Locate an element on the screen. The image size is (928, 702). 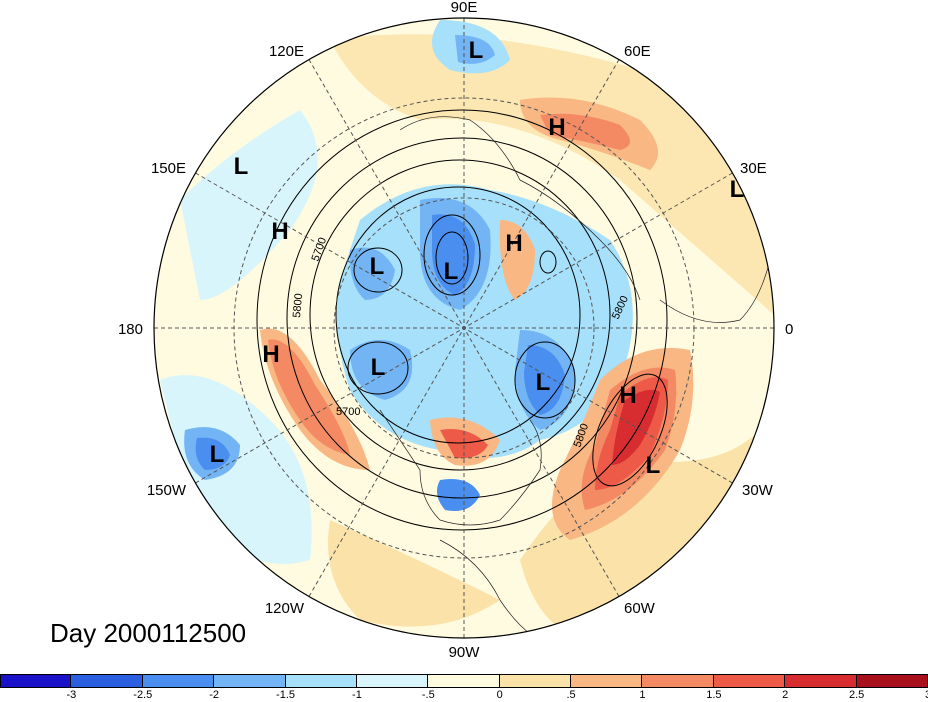
colorbar-tick-label: .5 is located at coordinates (571, 695).